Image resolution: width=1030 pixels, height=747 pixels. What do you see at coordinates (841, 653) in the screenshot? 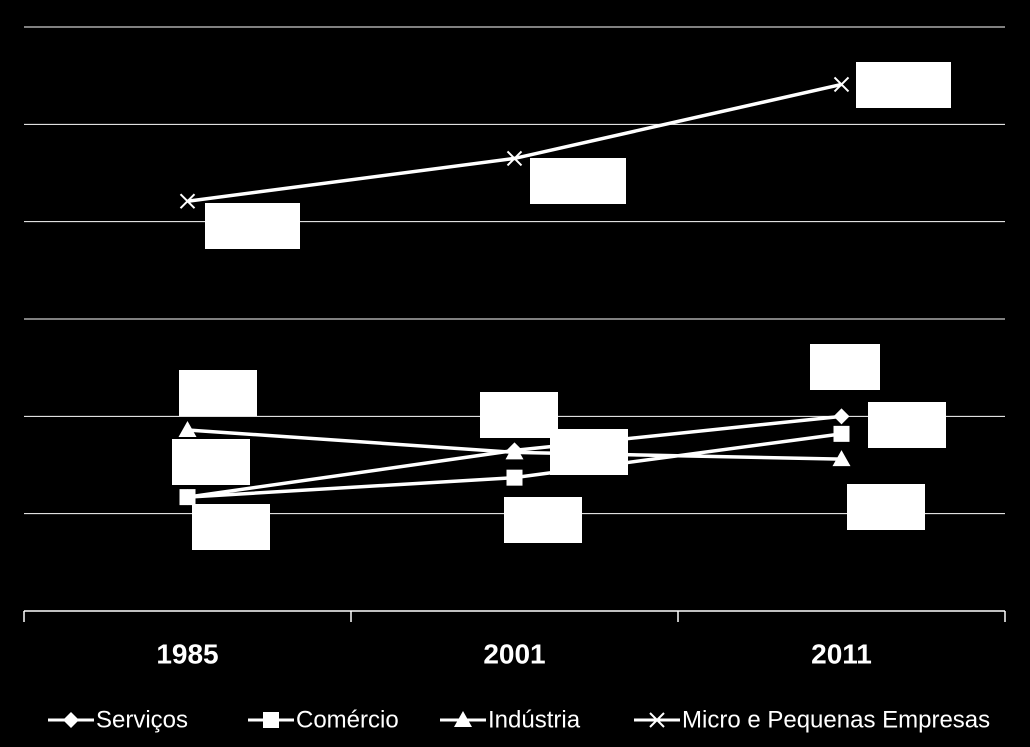
I see `x-tick-label: 2011` at bounding box center [841, 653].